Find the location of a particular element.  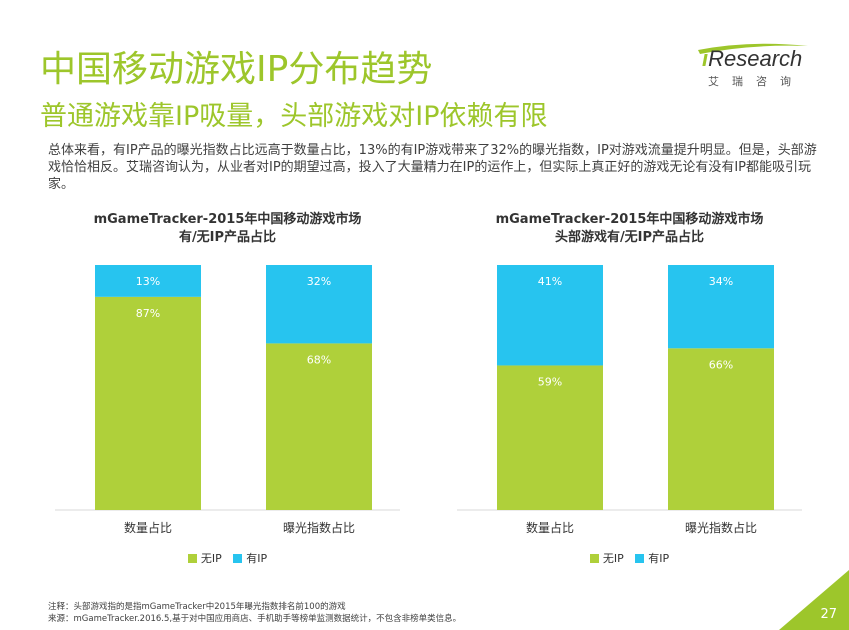

logo-swoosh-icon is located at coordinates (753, 48).